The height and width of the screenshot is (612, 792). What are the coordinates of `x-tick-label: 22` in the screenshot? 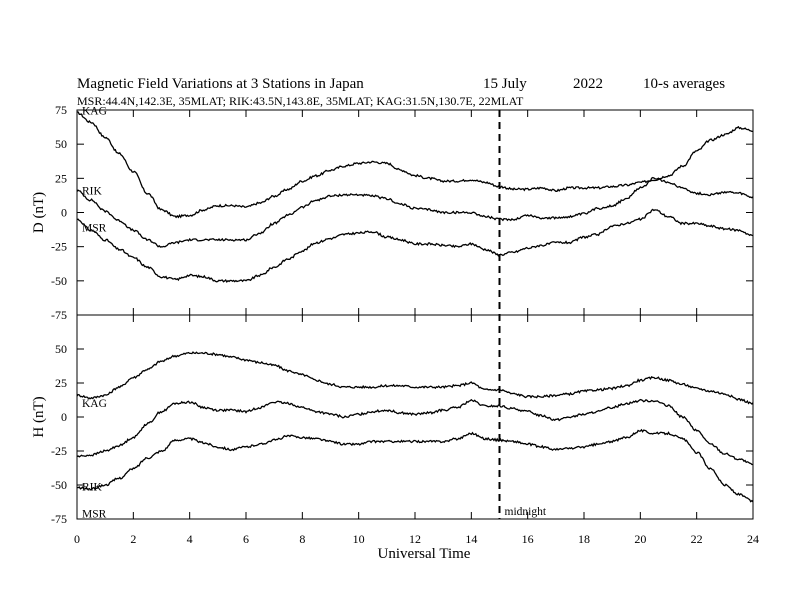 It's located at (697, 539).